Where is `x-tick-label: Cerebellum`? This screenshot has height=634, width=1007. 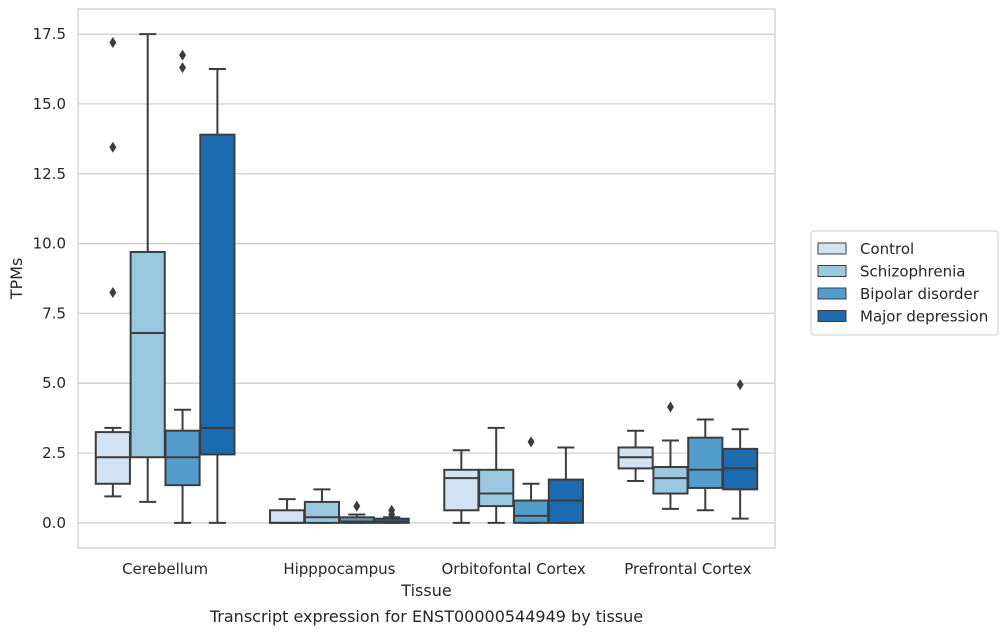
x-tick-label: Cerebellum is located at coordinates (165, 569).